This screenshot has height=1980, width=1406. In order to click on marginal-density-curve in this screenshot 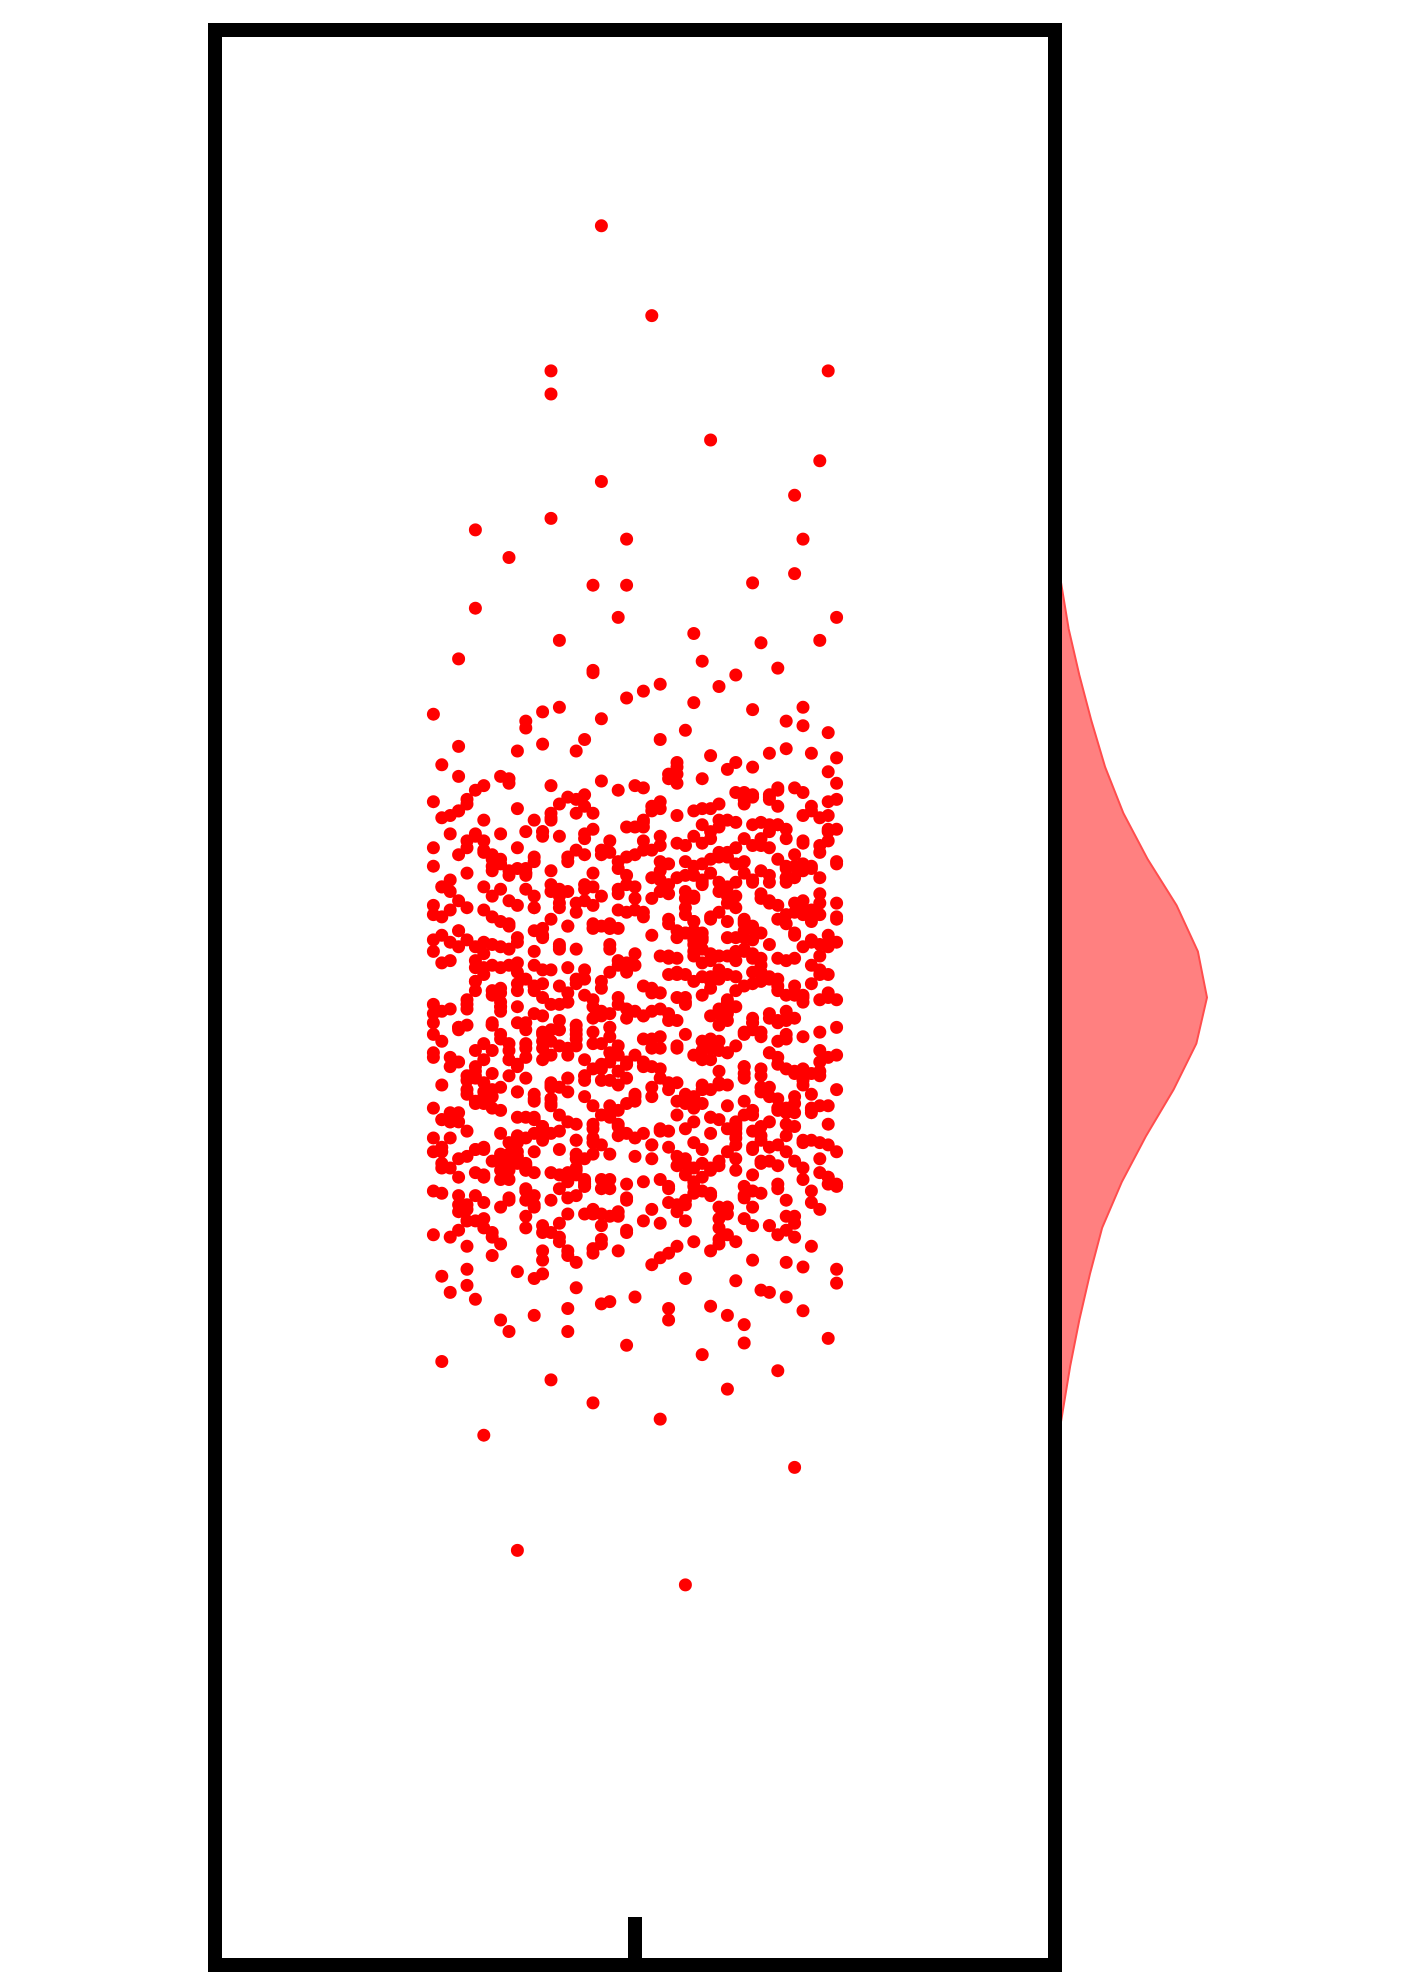, I will do `click(1131, 997)`.